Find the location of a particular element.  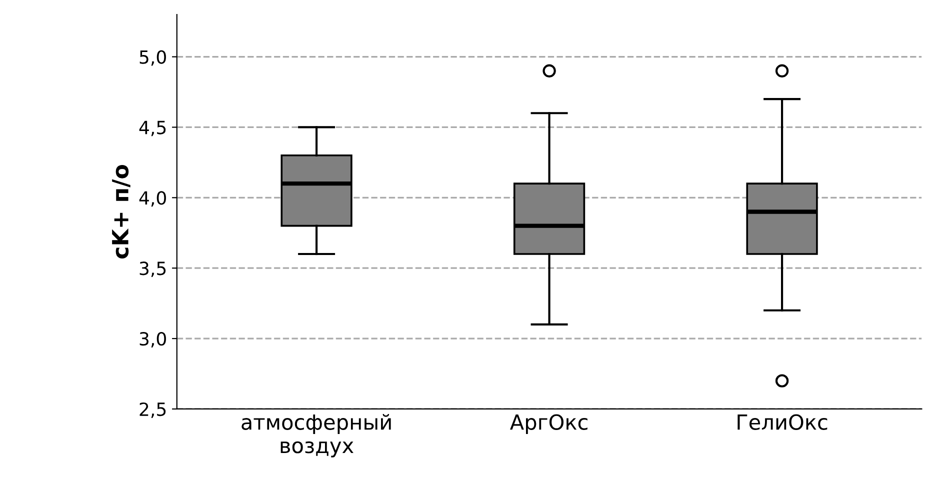

x-tick-label: атмосферный воздух is located at coordinates (316, 436).